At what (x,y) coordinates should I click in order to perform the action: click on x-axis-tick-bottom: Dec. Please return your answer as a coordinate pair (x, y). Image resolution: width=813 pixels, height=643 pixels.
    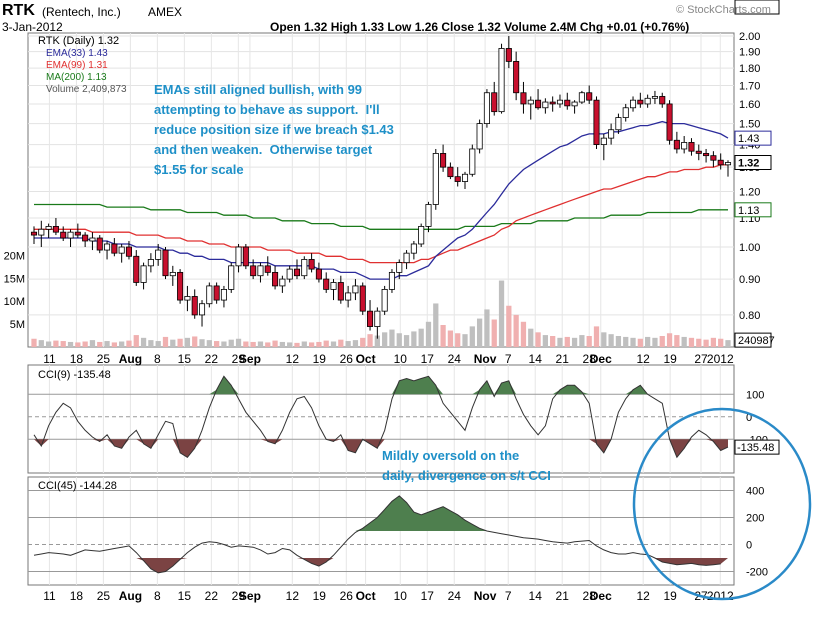
    Looking at the image, I should click on (601, 596).